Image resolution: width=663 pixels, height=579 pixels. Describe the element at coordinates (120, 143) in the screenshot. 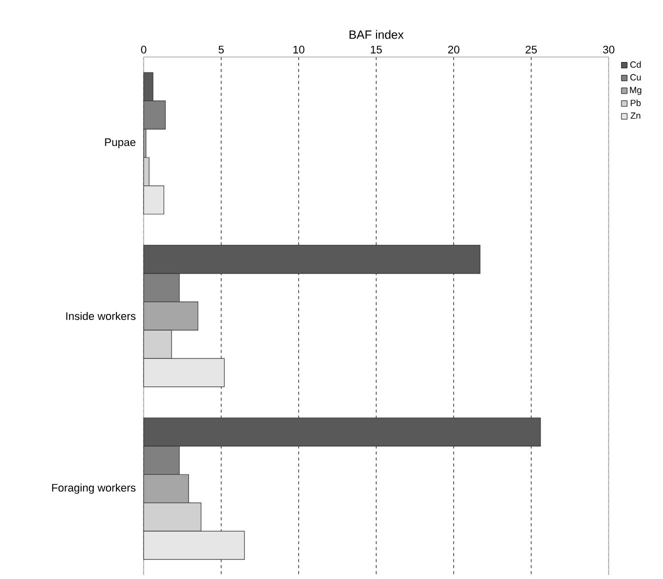

I see `y-tick-label: Pupae` at that location.